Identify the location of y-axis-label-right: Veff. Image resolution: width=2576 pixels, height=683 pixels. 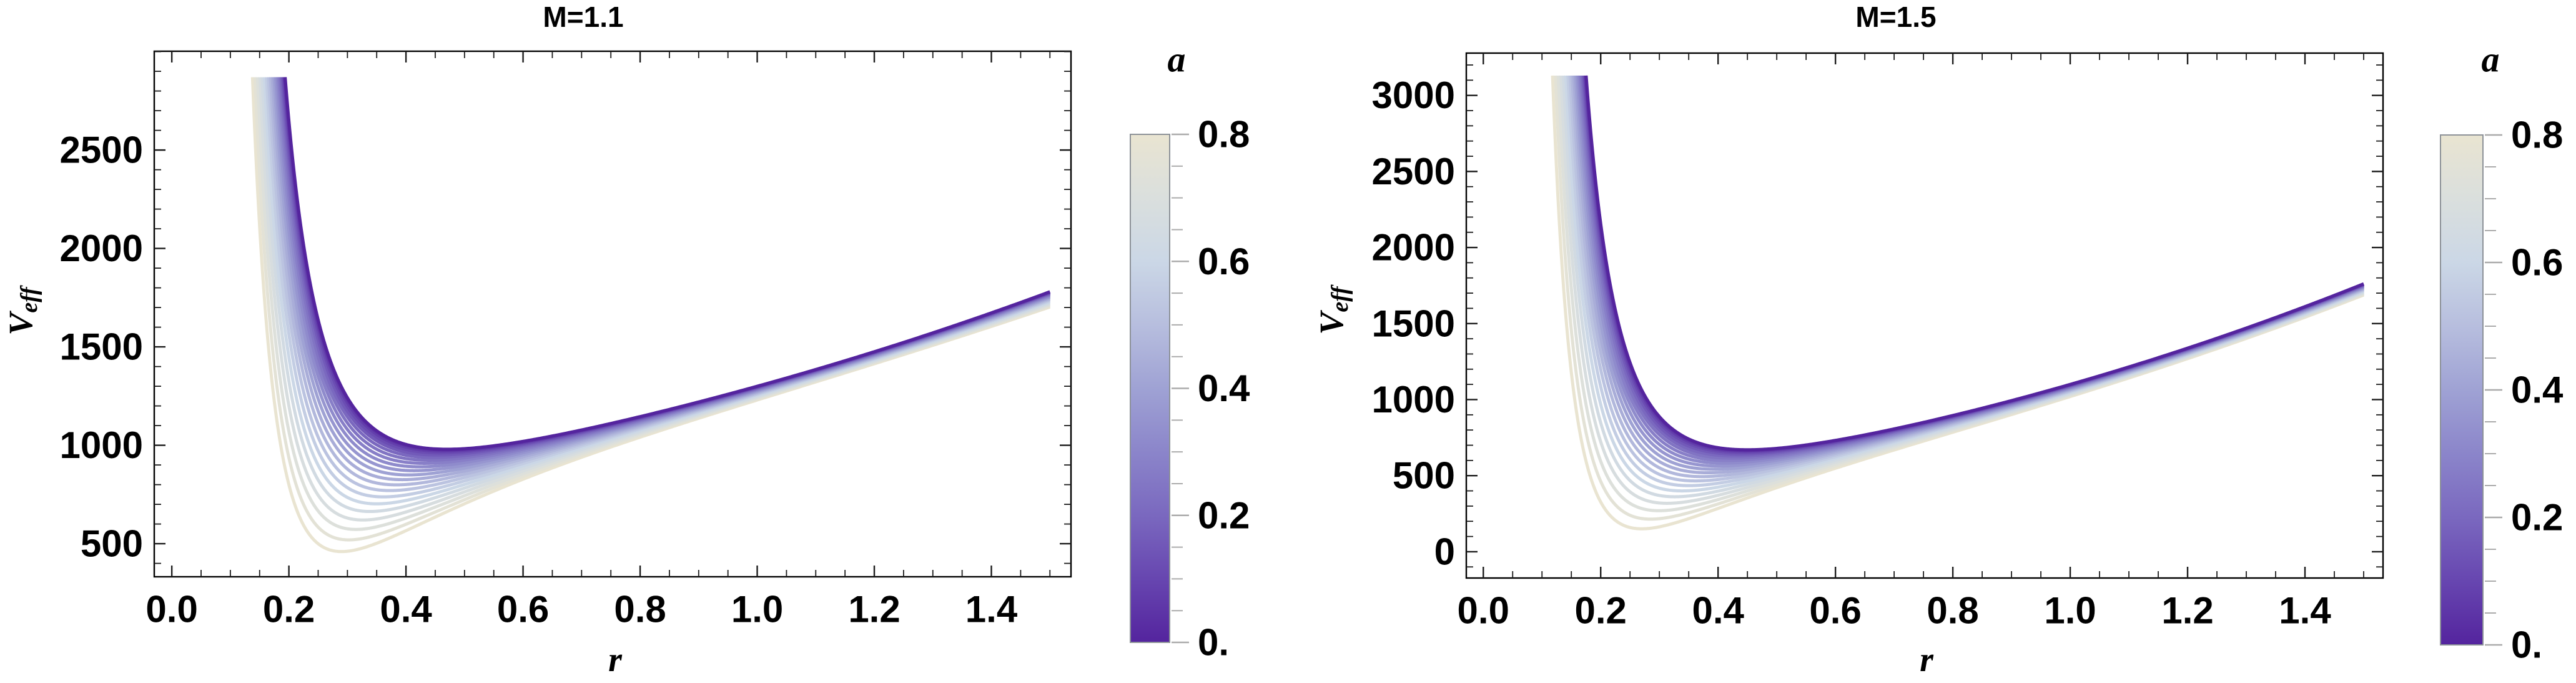
(1333, 311).